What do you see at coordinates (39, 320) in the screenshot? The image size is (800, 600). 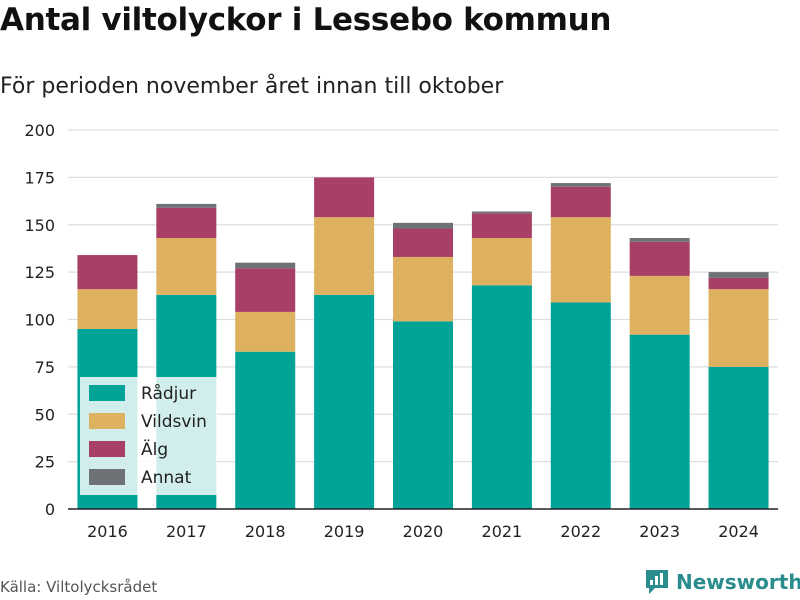 I see `y-tick-label: 100` at bounding box center [39, 320].